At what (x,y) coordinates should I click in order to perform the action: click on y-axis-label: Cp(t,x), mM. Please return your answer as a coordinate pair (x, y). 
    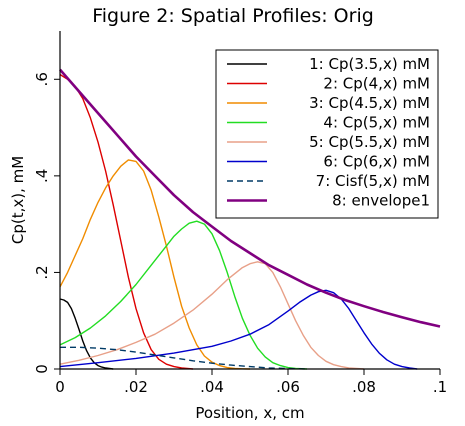
    Looking at the image, I should click on (18, 200).